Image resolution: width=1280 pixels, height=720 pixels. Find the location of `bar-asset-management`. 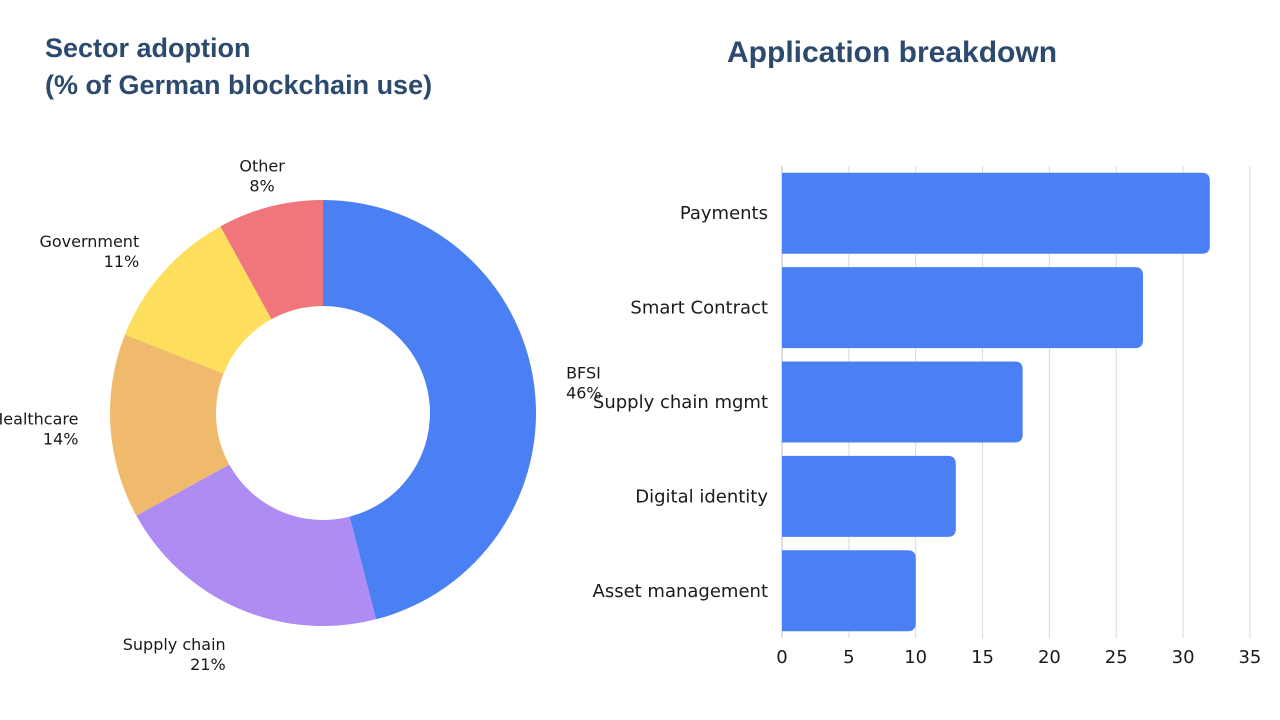

bar-asset-management is located at coordinates (849, 591).